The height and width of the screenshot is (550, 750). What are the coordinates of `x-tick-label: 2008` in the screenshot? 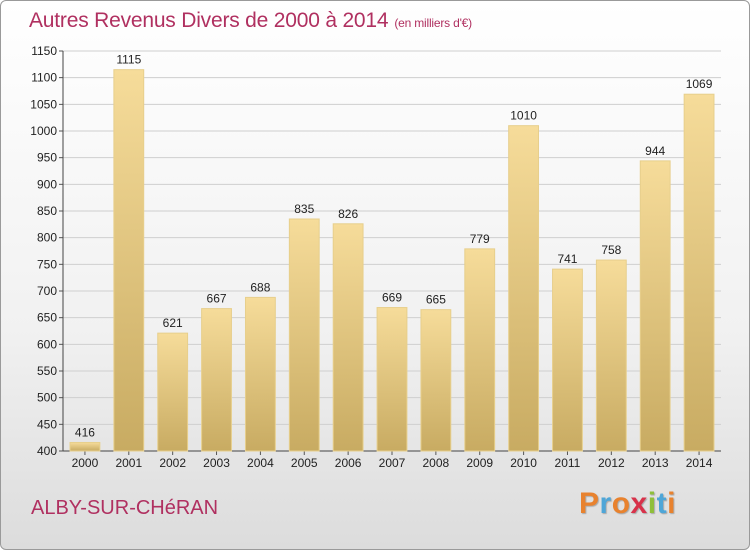 It's located at (436, 463).